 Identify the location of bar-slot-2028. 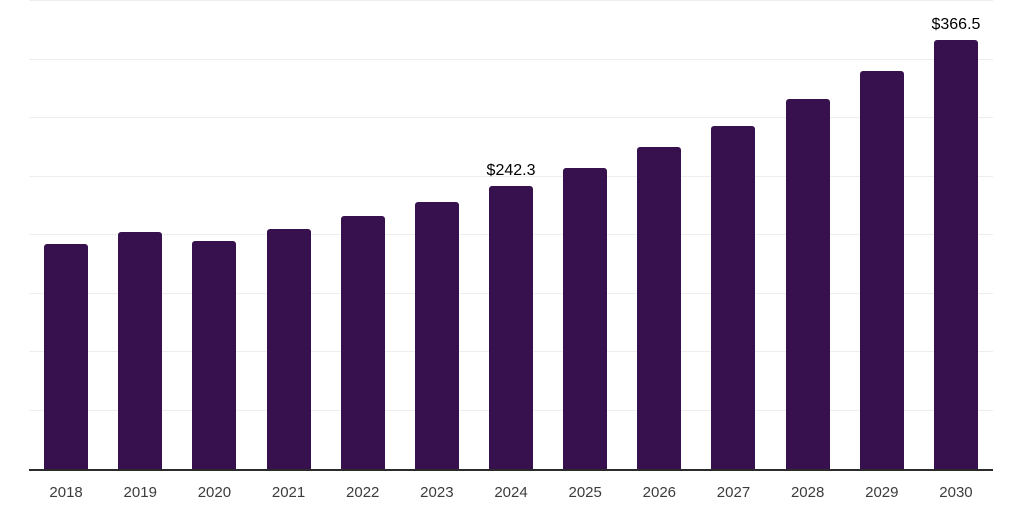
(808, 235).